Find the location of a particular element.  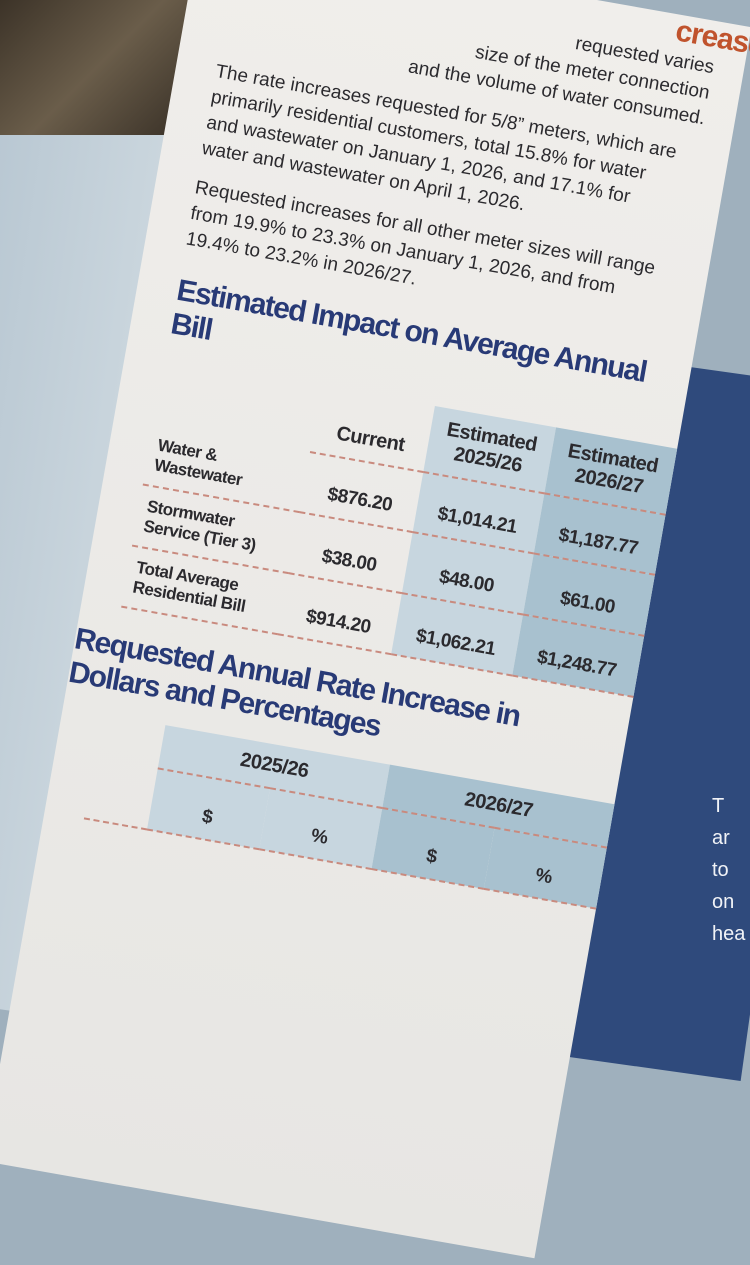

corner is located at coordinates (121, 793).